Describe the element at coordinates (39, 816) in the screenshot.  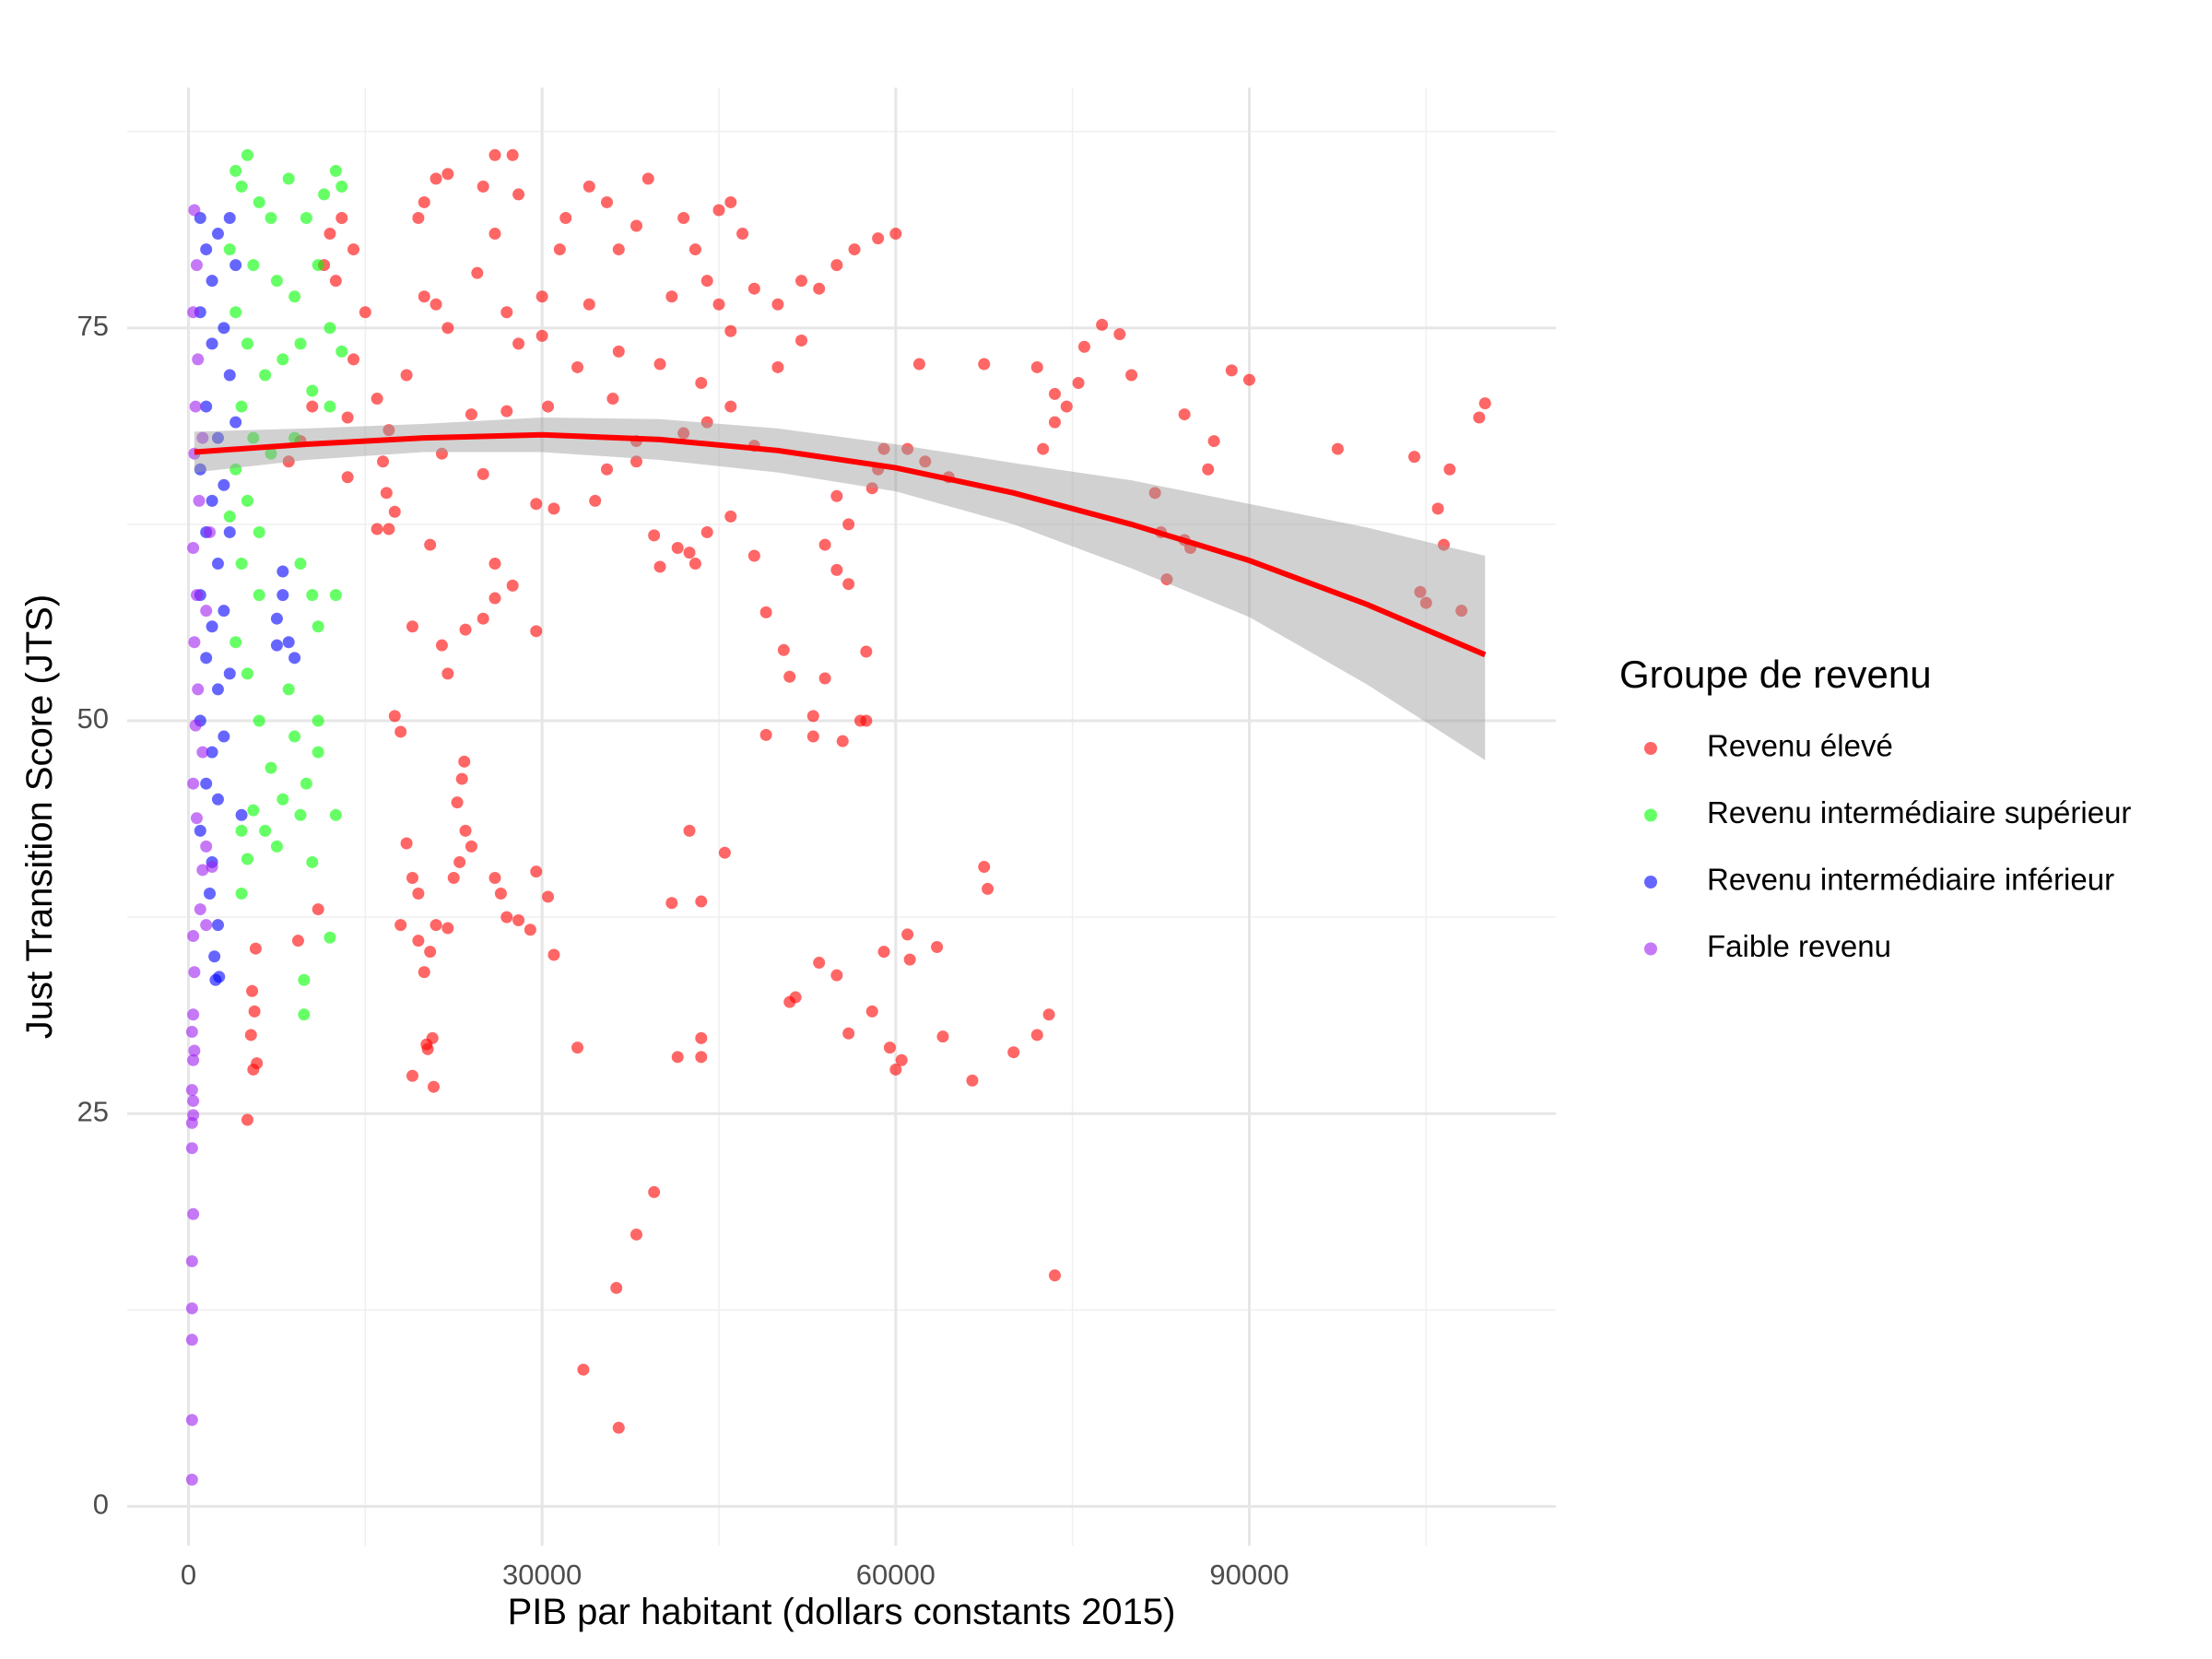
I see `y-axis-title: Just Transition Score (JTS)` at that location.